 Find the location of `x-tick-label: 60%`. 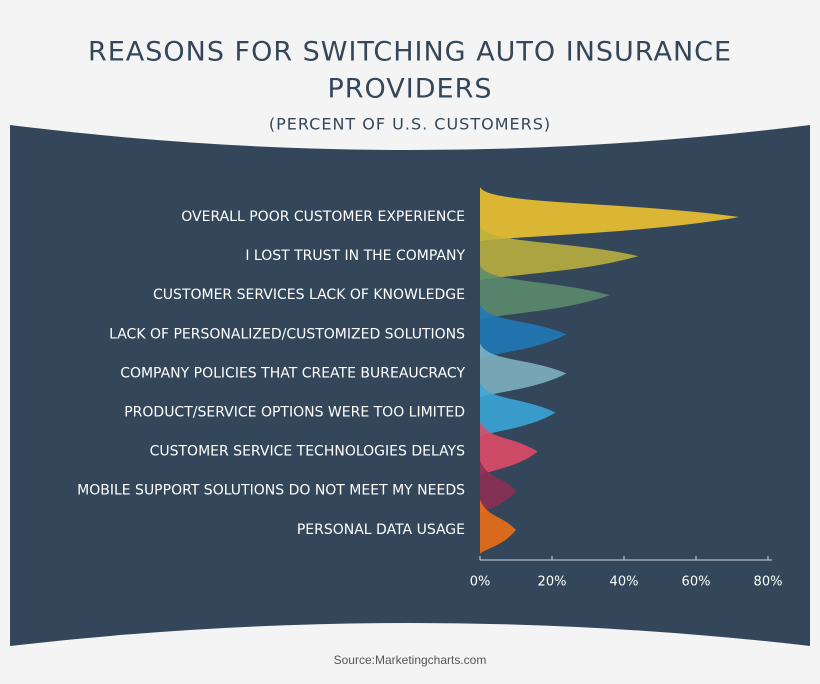

x-tick-label: 60% is located at coordinates (696, 582).